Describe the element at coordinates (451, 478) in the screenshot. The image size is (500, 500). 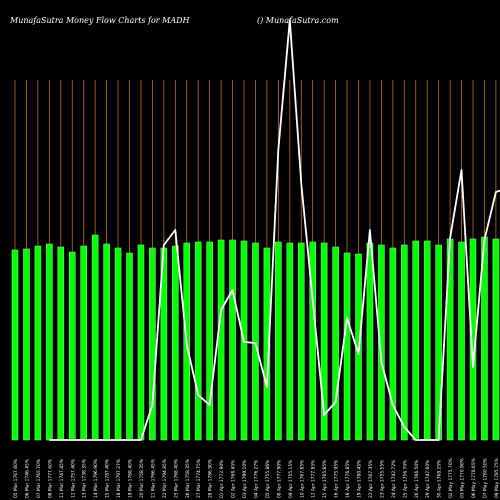
I see `x-tick-label: 02 May 1775.70%` at that location.